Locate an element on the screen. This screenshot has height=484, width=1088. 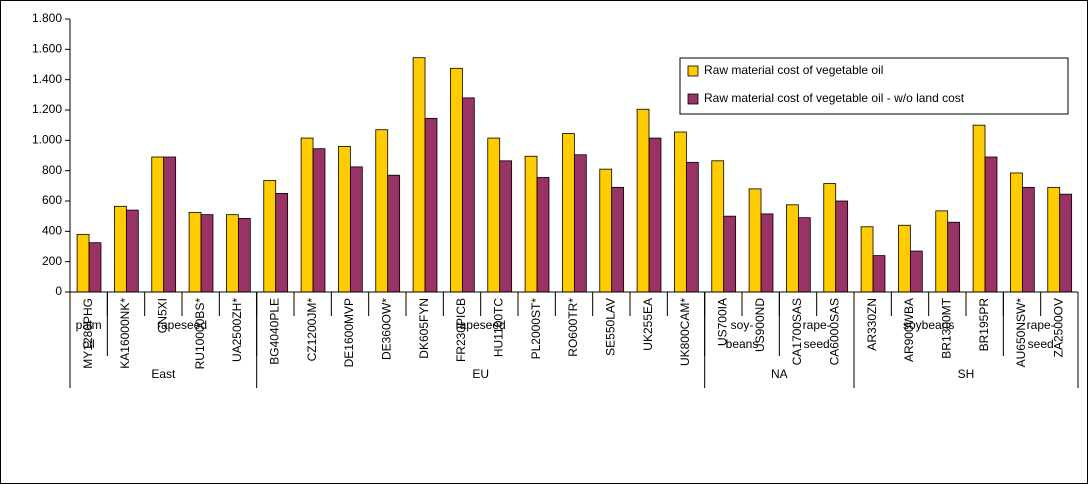
x-tick-label: HU1100TC is located at coordinates (499, 327).